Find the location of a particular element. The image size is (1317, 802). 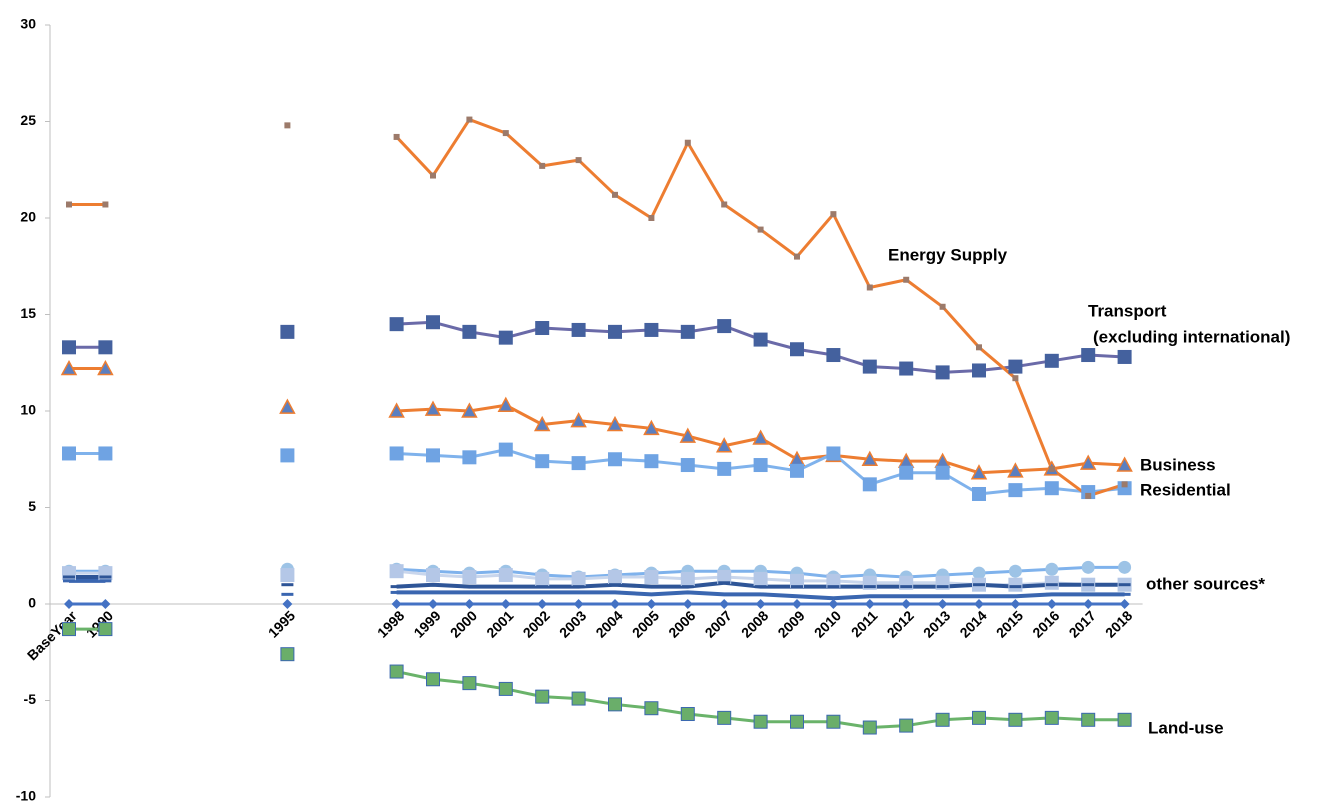

y-tick-label: 0 is located at coordinates (32, 603).